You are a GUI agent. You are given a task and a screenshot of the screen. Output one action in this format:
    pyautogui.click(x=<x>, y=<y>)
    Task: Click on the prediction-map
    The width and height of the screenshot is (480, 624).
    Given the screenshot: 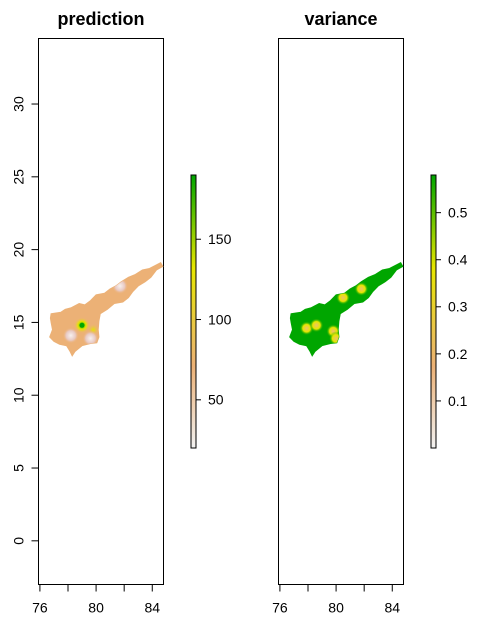 What is the action you would take?
    pyautogui.click(x=106, y=309)
    